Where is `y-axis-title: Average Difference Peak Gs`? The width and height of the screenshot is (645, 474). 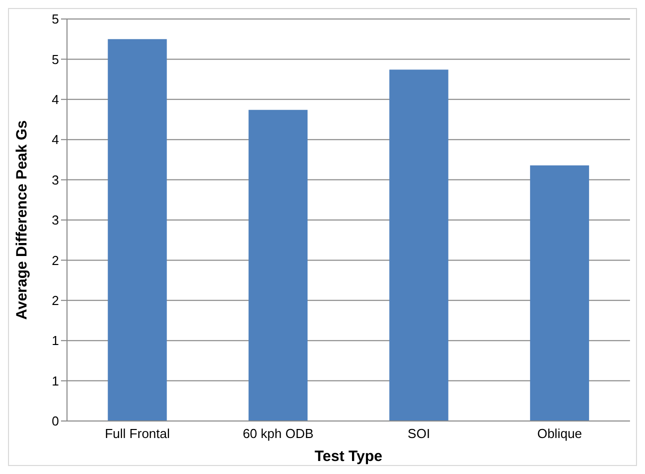 y-axis-title: Average Difference Peak Gs is located at coordinates (21, 220).